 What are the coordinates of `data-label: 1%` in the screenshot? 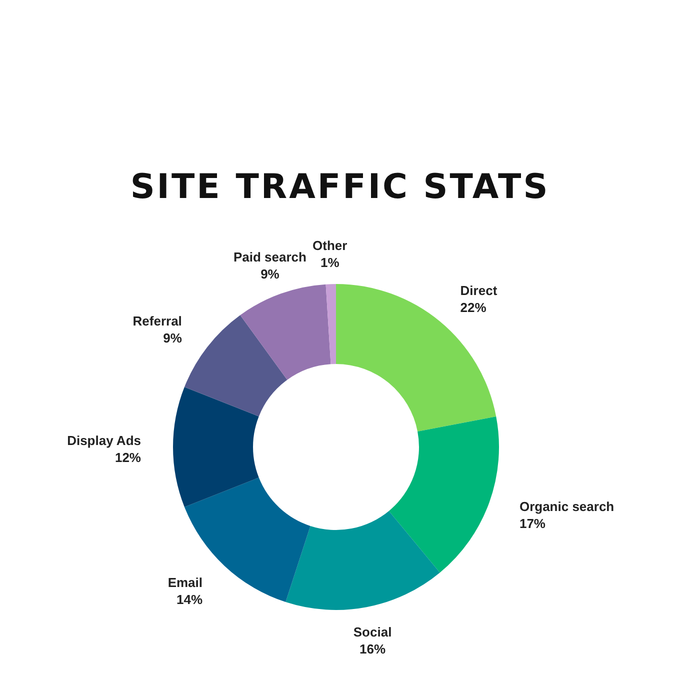 It's located at (330, 262).